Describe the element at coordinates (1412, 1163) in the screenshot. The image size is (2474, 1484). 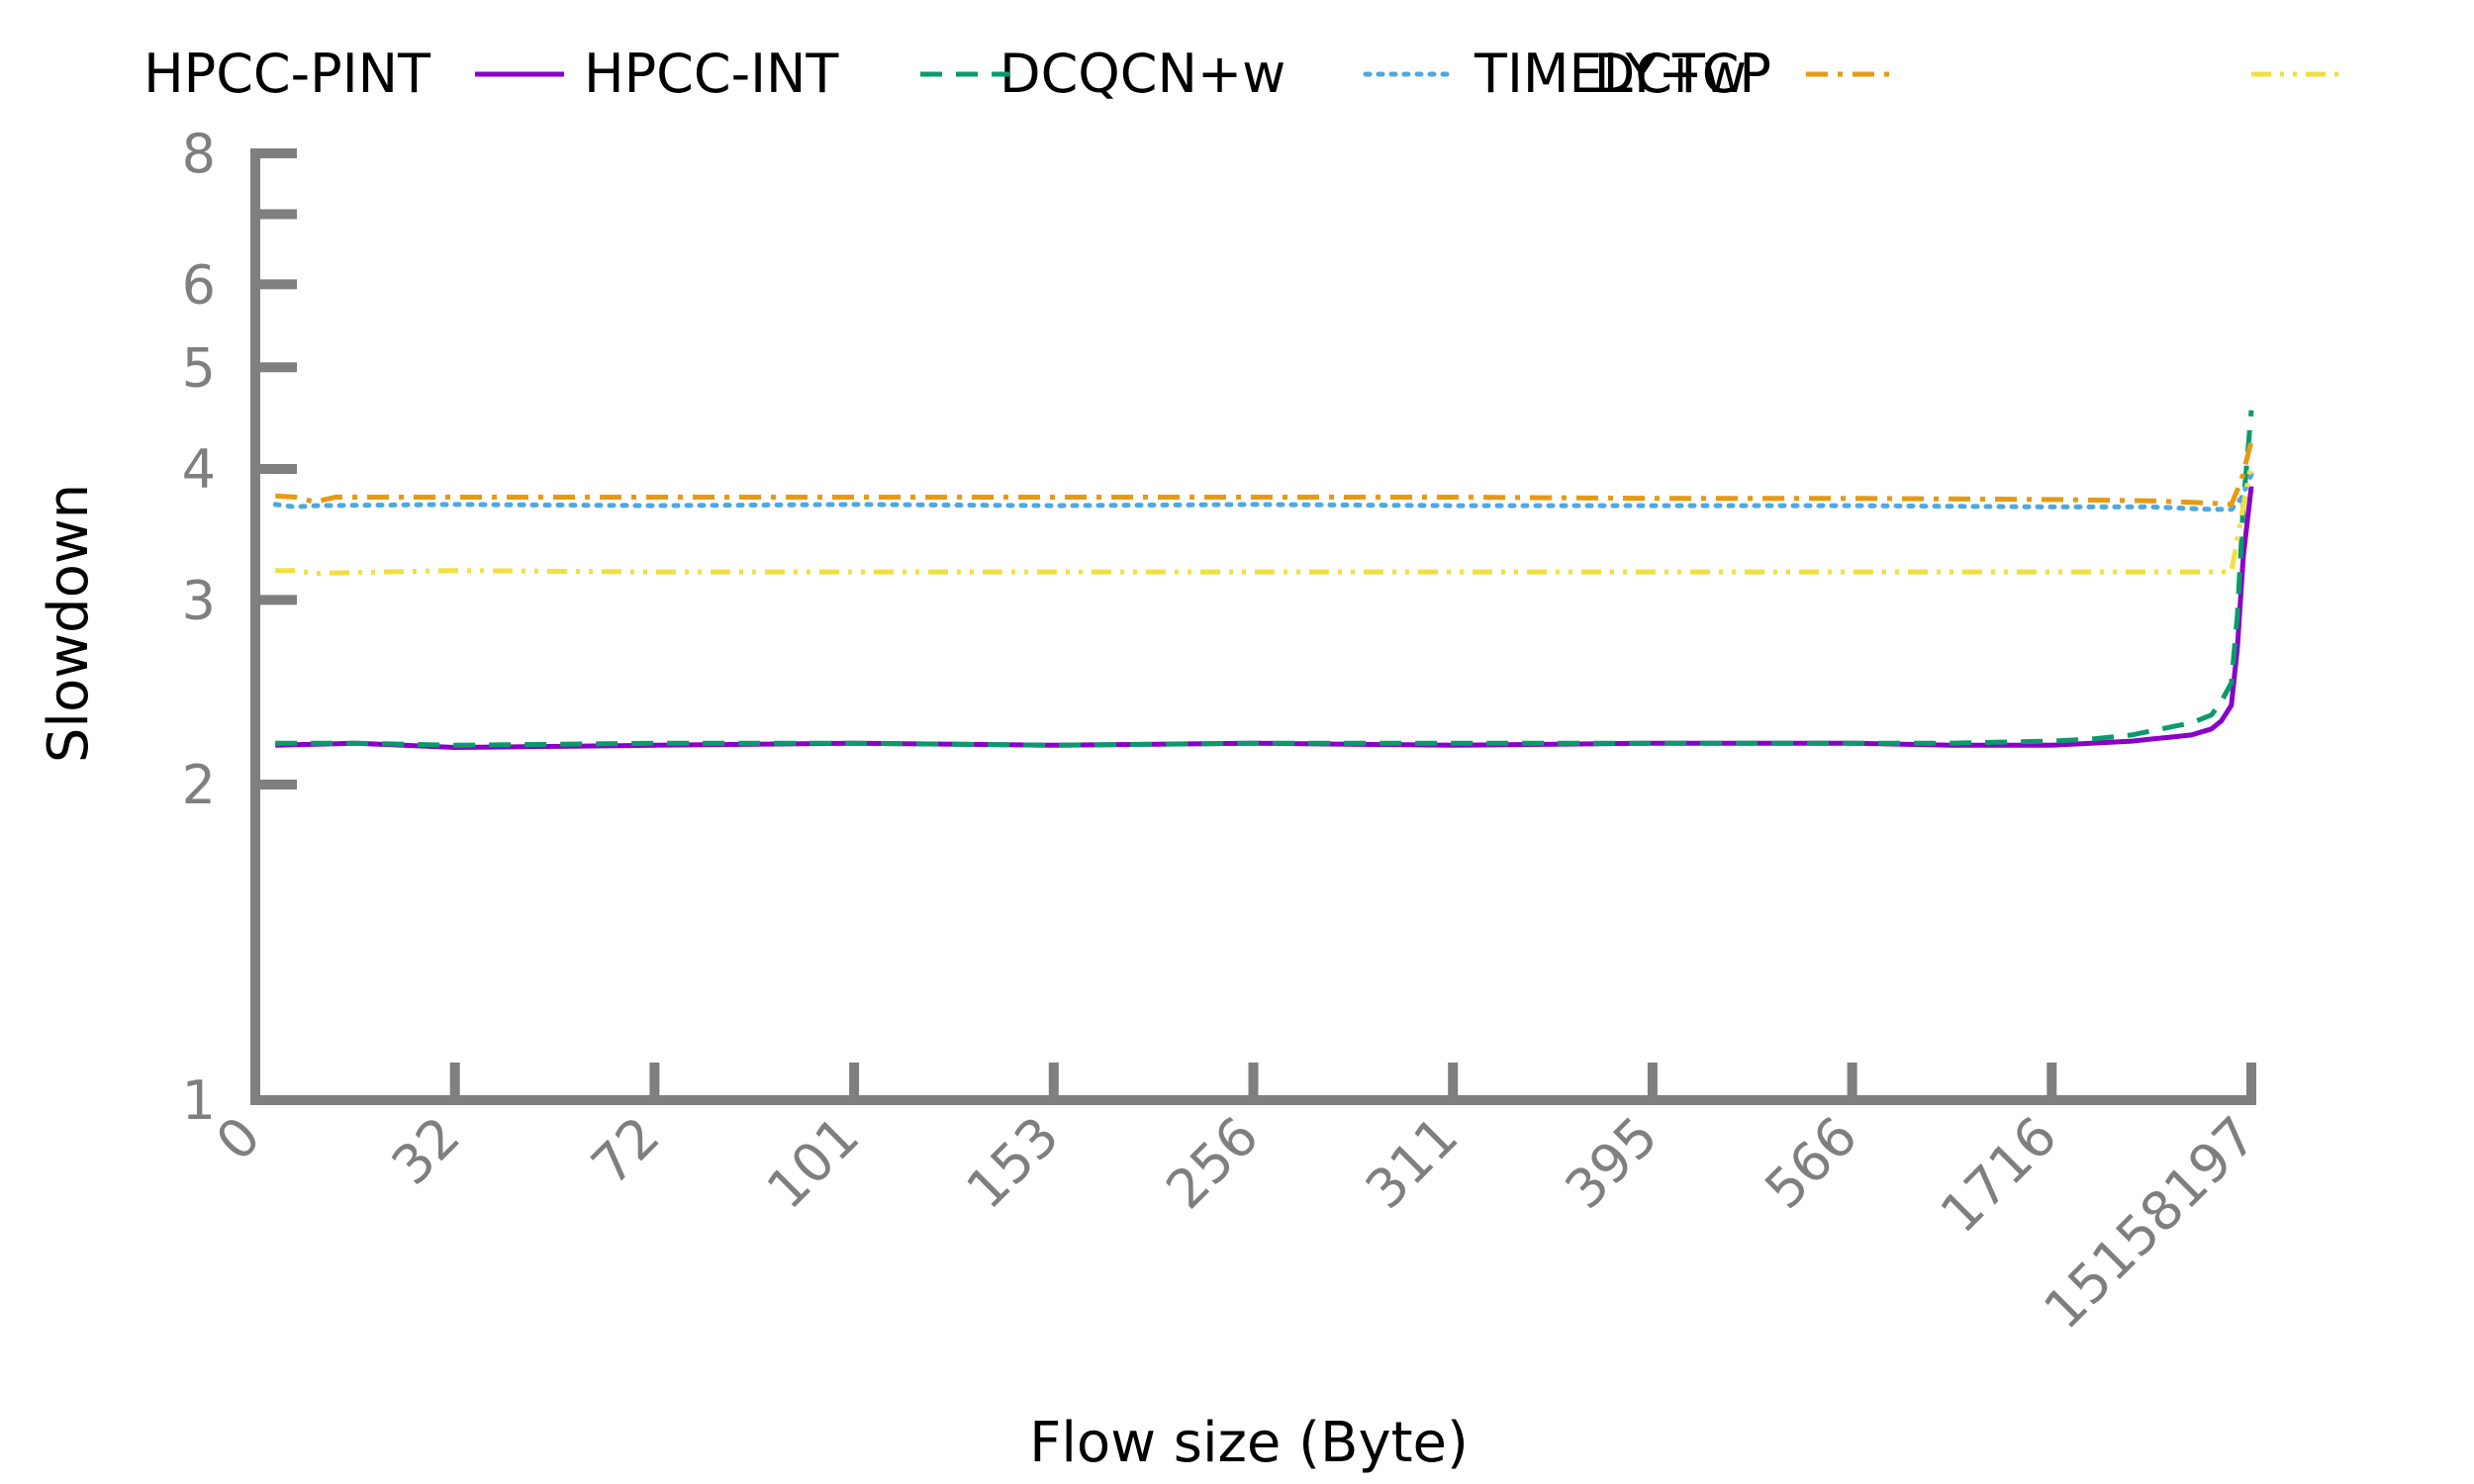
I see `x-tick-label: 311` at that location.